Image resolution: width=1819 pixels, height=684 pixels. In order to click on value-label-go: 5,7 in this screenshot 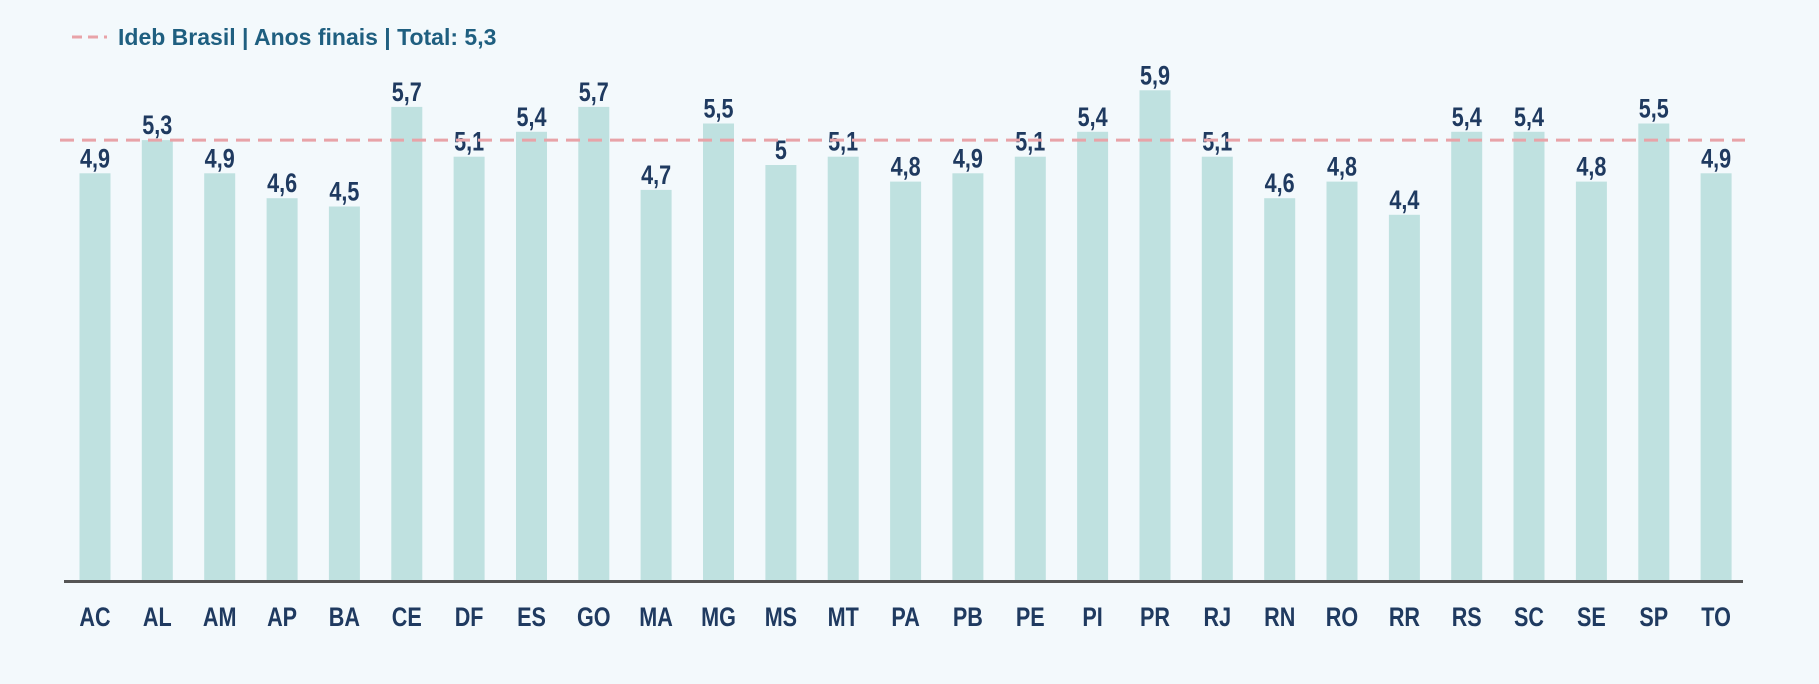, I will do `click(594, 93)`.